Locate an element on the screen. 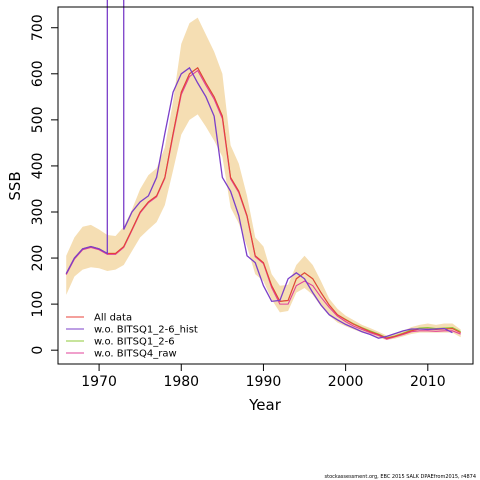 The width and height of the screenshot is (480, 480). x-axis-title: Year is located at coordinates (265, 405).